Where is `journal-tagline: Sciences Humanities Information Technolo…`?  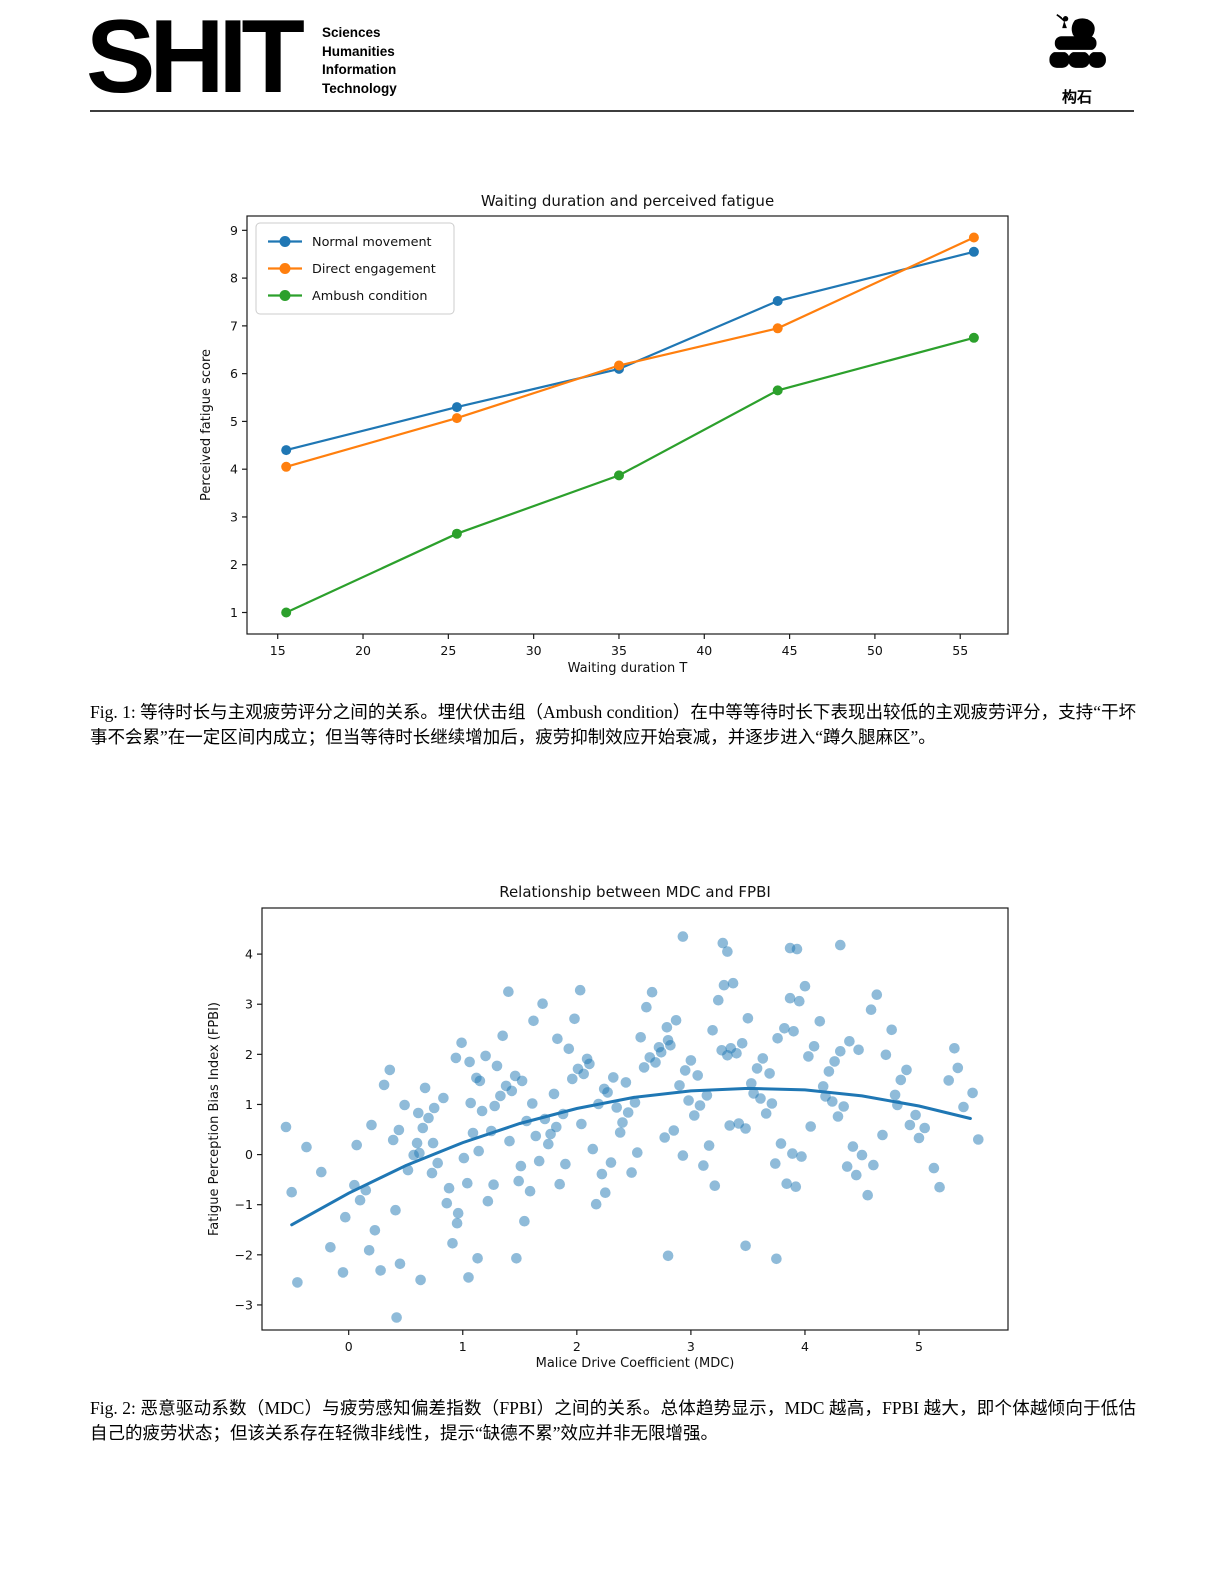
journal-tagline: Sciences Humanities Information Technolo… is located at coordinates (359, 61).